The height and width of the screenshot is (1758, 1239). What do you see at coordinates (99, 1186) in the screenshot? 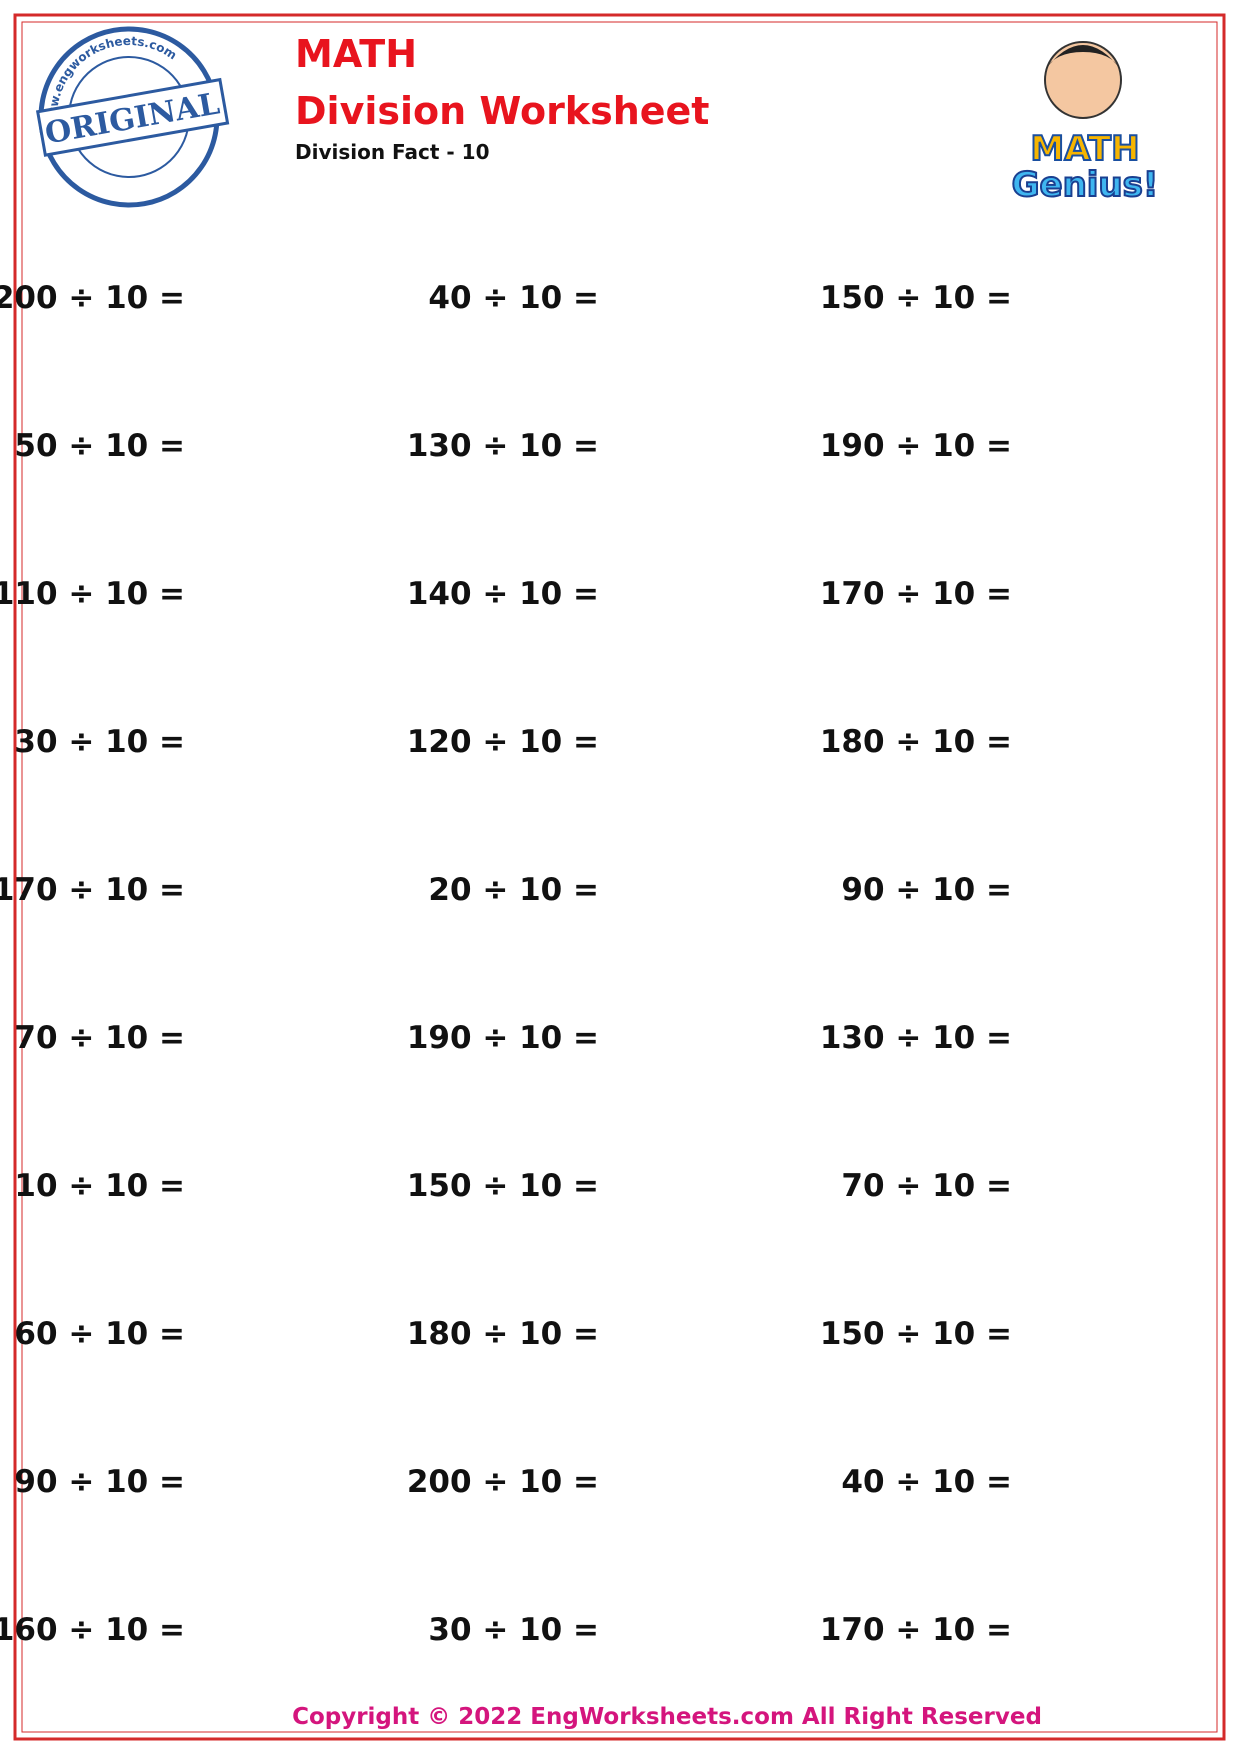
I see `problem: 10 ÷ 10 =` at bounding box center [99, 1186].